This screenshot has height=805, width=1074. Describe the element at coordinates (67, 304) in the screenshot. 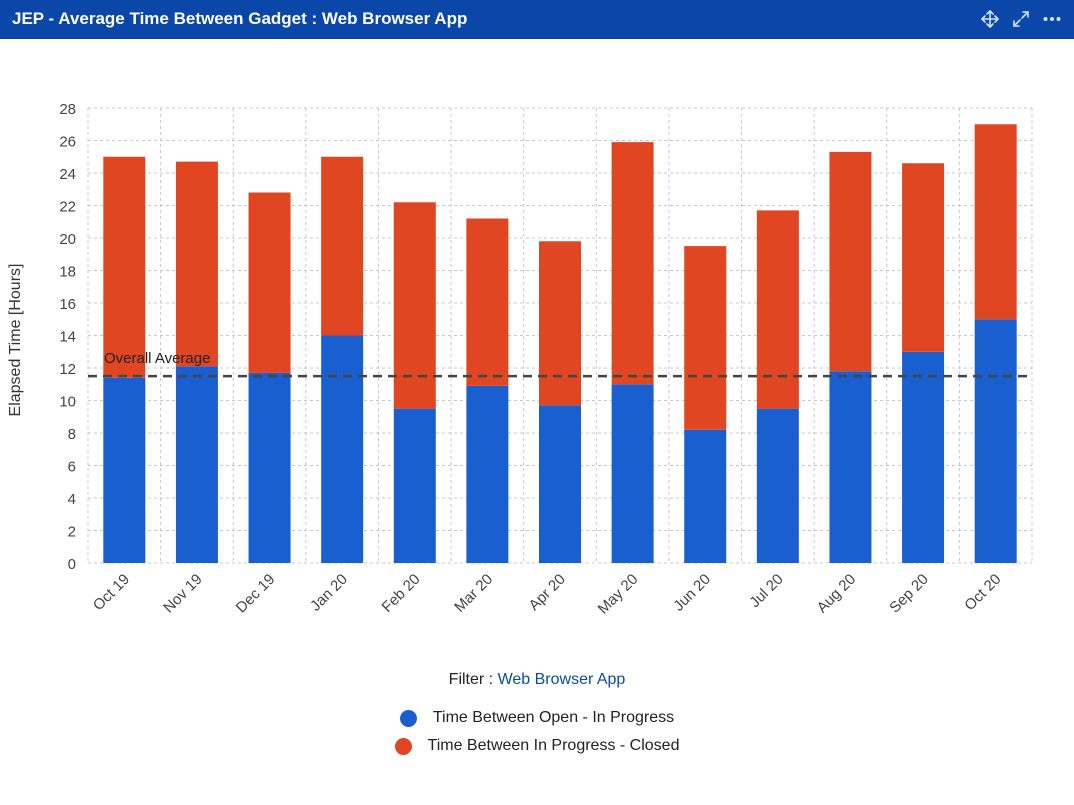

I see `y-tick-label: 16` at that location.